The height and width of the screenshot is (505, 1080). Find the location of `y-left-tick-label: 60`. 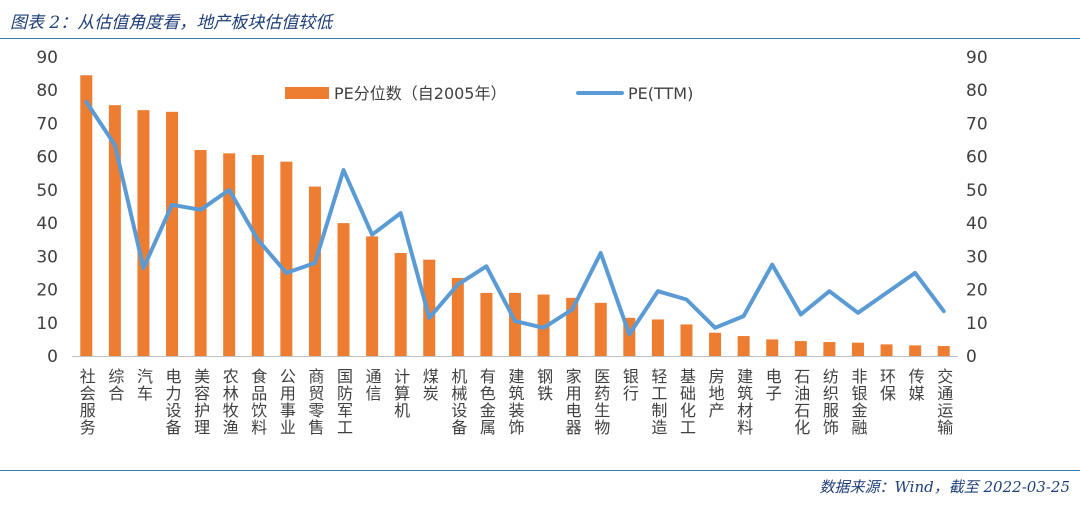

y-left-tick-label: 60 is located at coordinates (47, 158).